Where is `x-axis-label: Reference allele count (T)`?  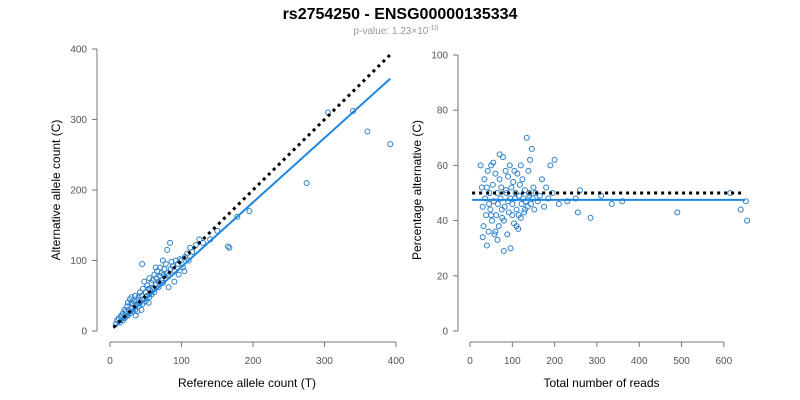 x-axis-label: Reference allele count (T) is located at coordinates (247, 383).